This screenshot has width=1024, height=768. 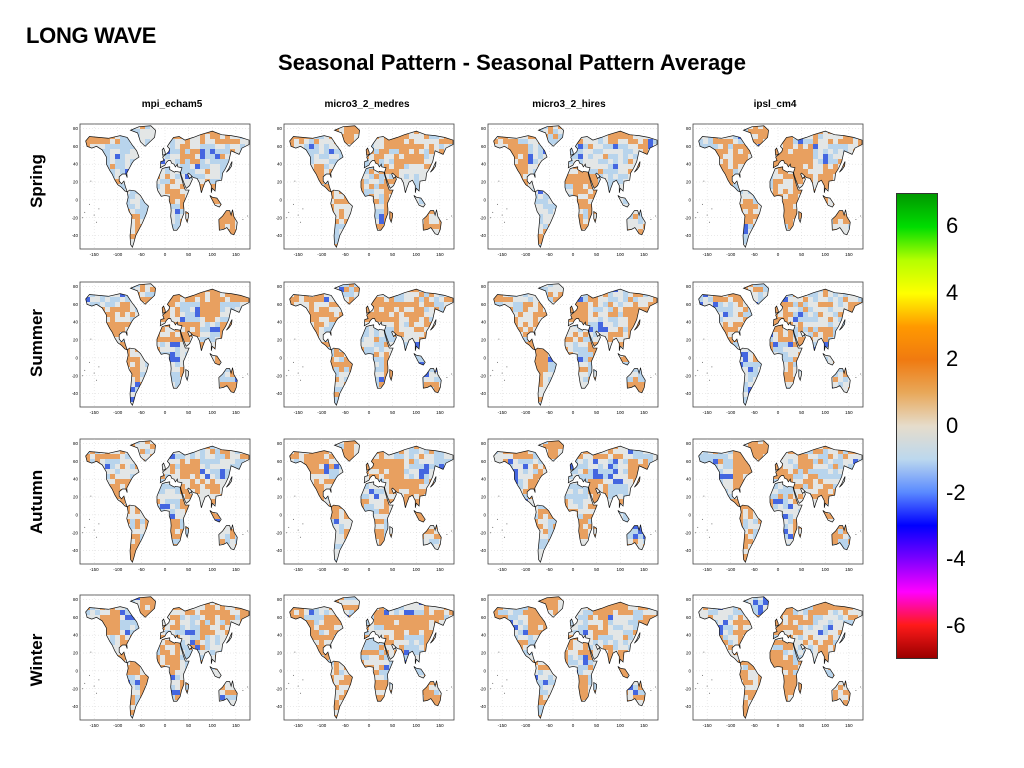 What do you see at coordinates (162, 191) in the screenshot?
I see `map-panel-spring-mpi_echam5: 80 60 40 20 0 -20 -40 -150 -100 -50 0 50 100 150` at bounding box center [162, 191].